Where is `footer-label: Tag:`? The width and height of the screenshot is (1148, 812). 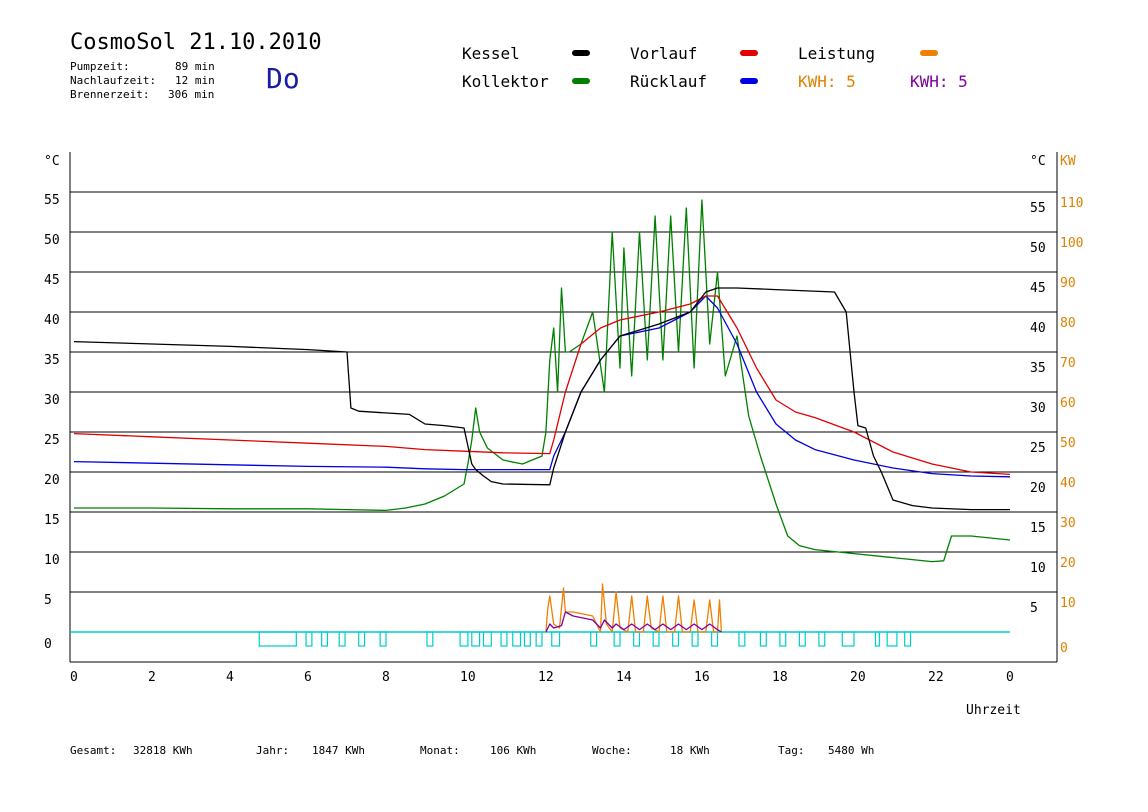 footer-label: Tag: is located at coordinates (791, 750).